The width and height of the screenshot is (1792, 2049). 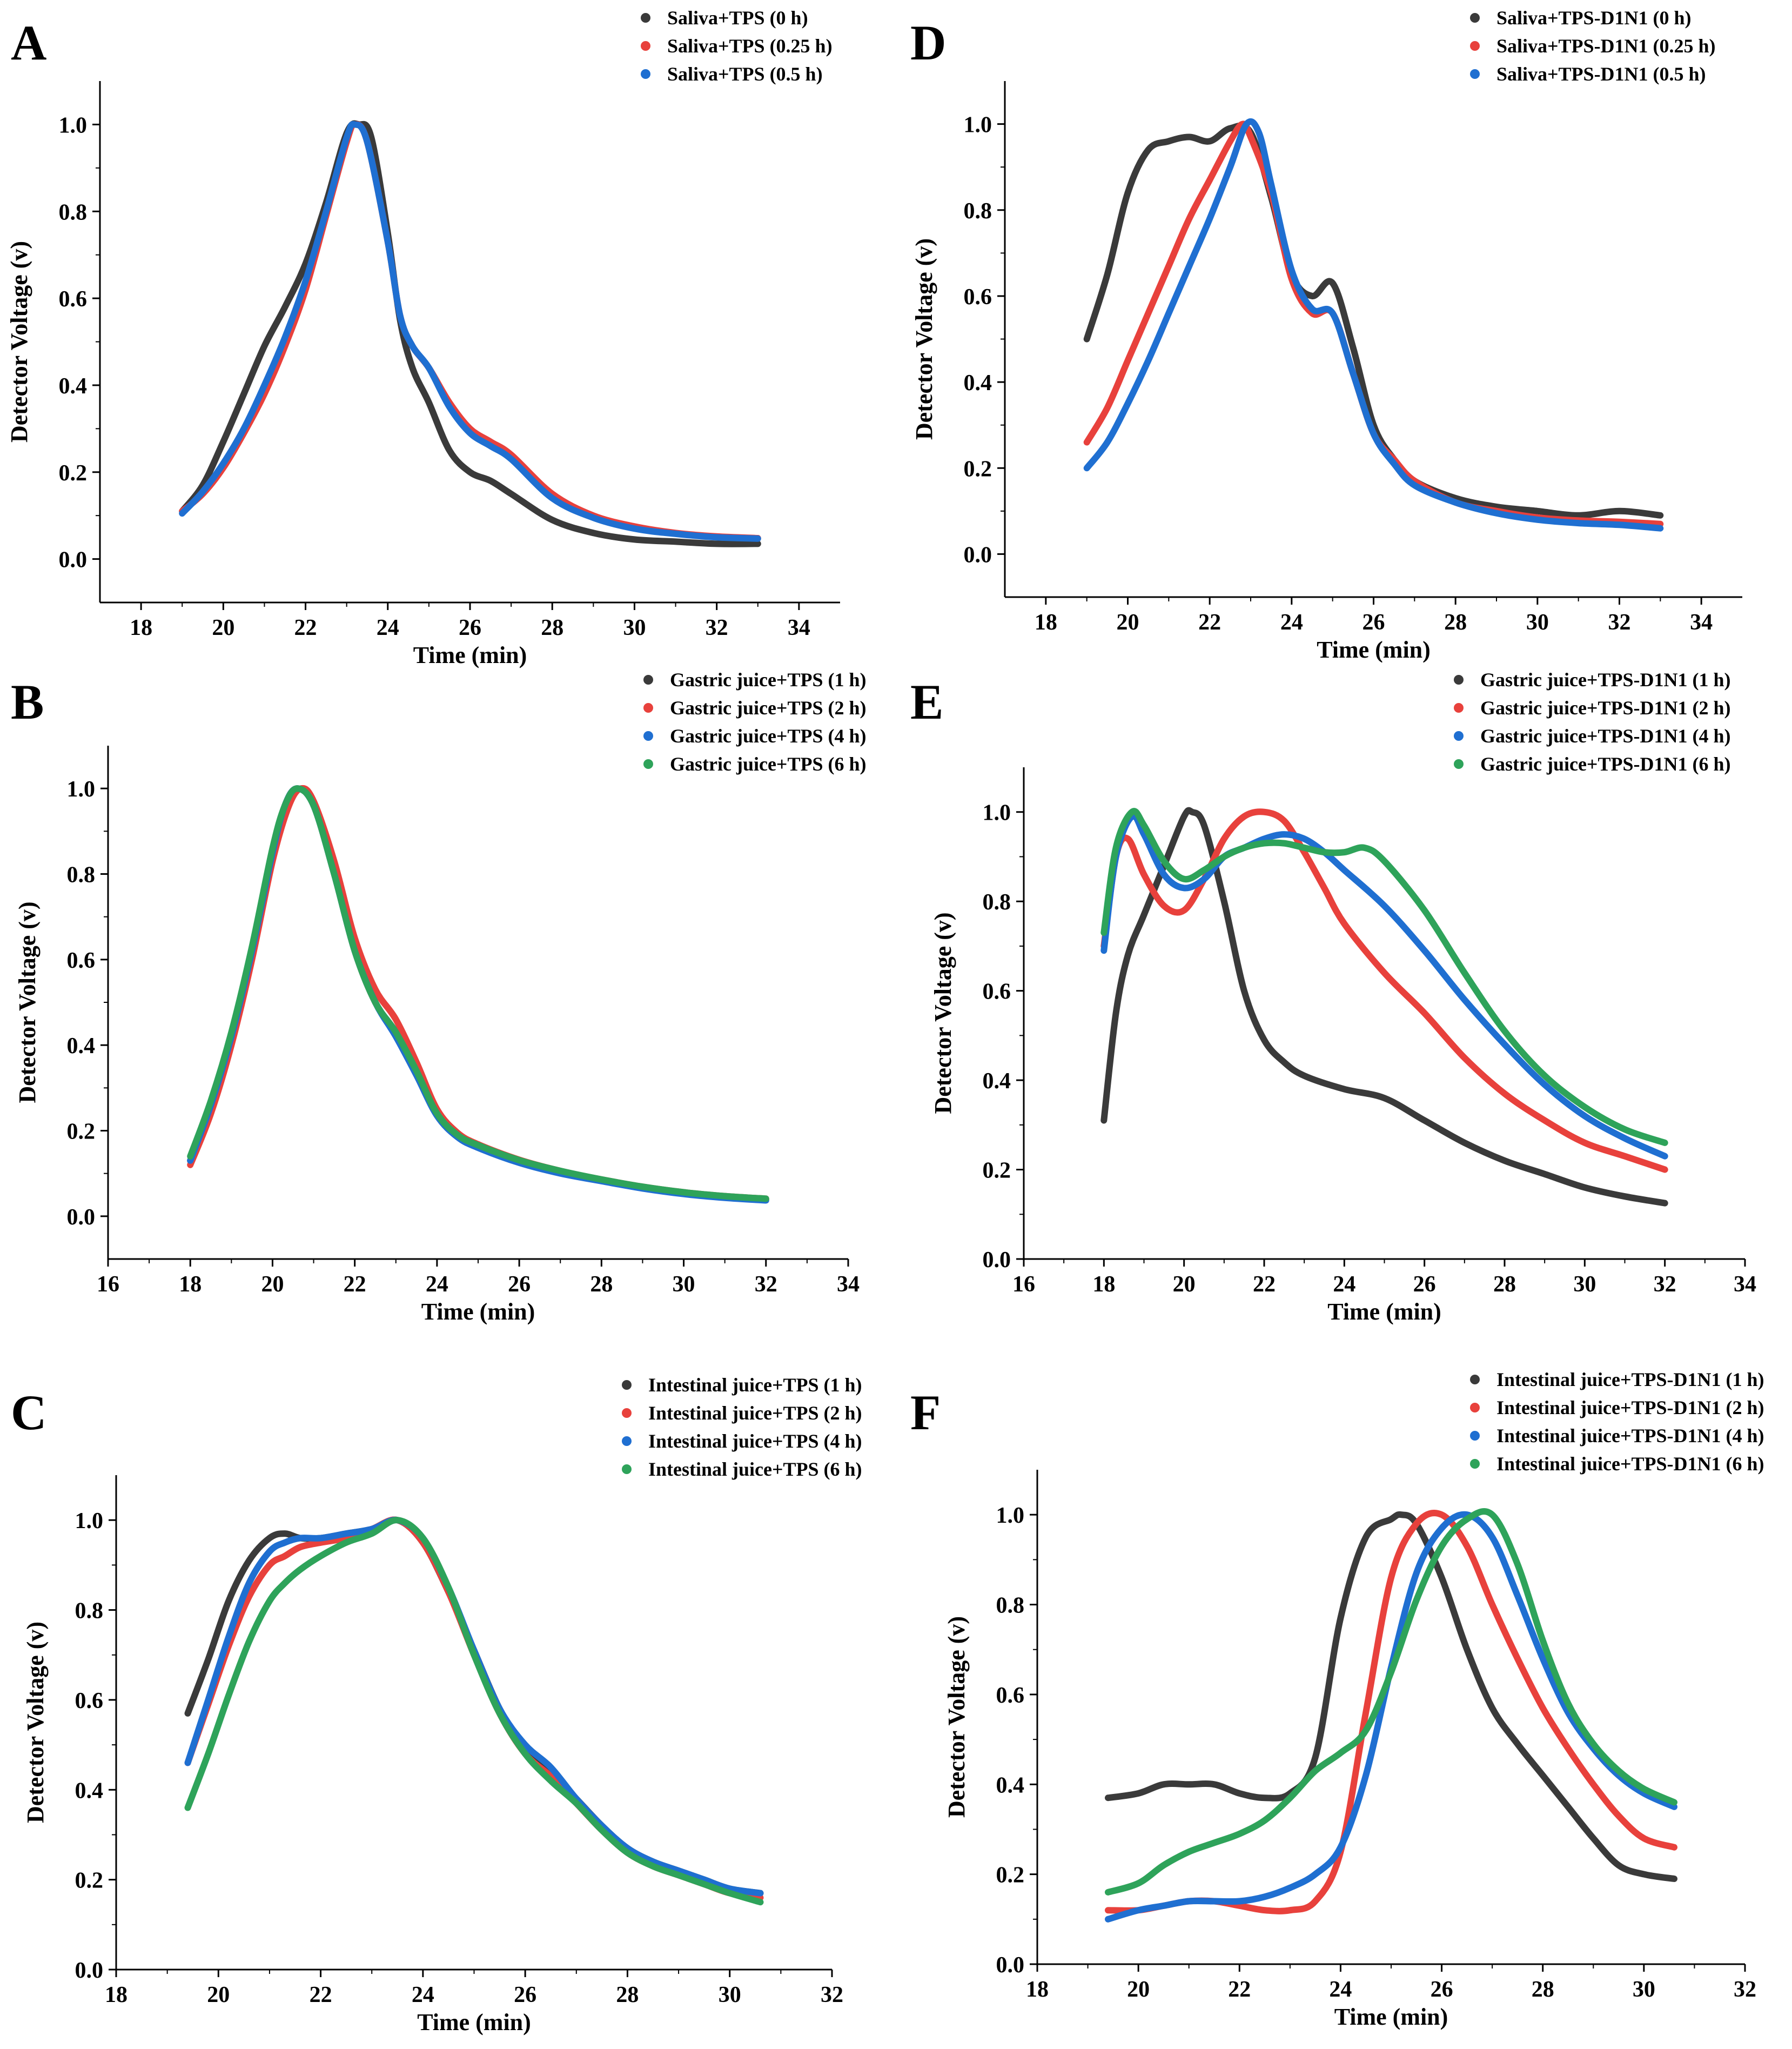 What do you see at coordinates (1374, 650) in the screenshot?
I see `x-axis-title: Time (min)` at bounding box center [1374, 650].